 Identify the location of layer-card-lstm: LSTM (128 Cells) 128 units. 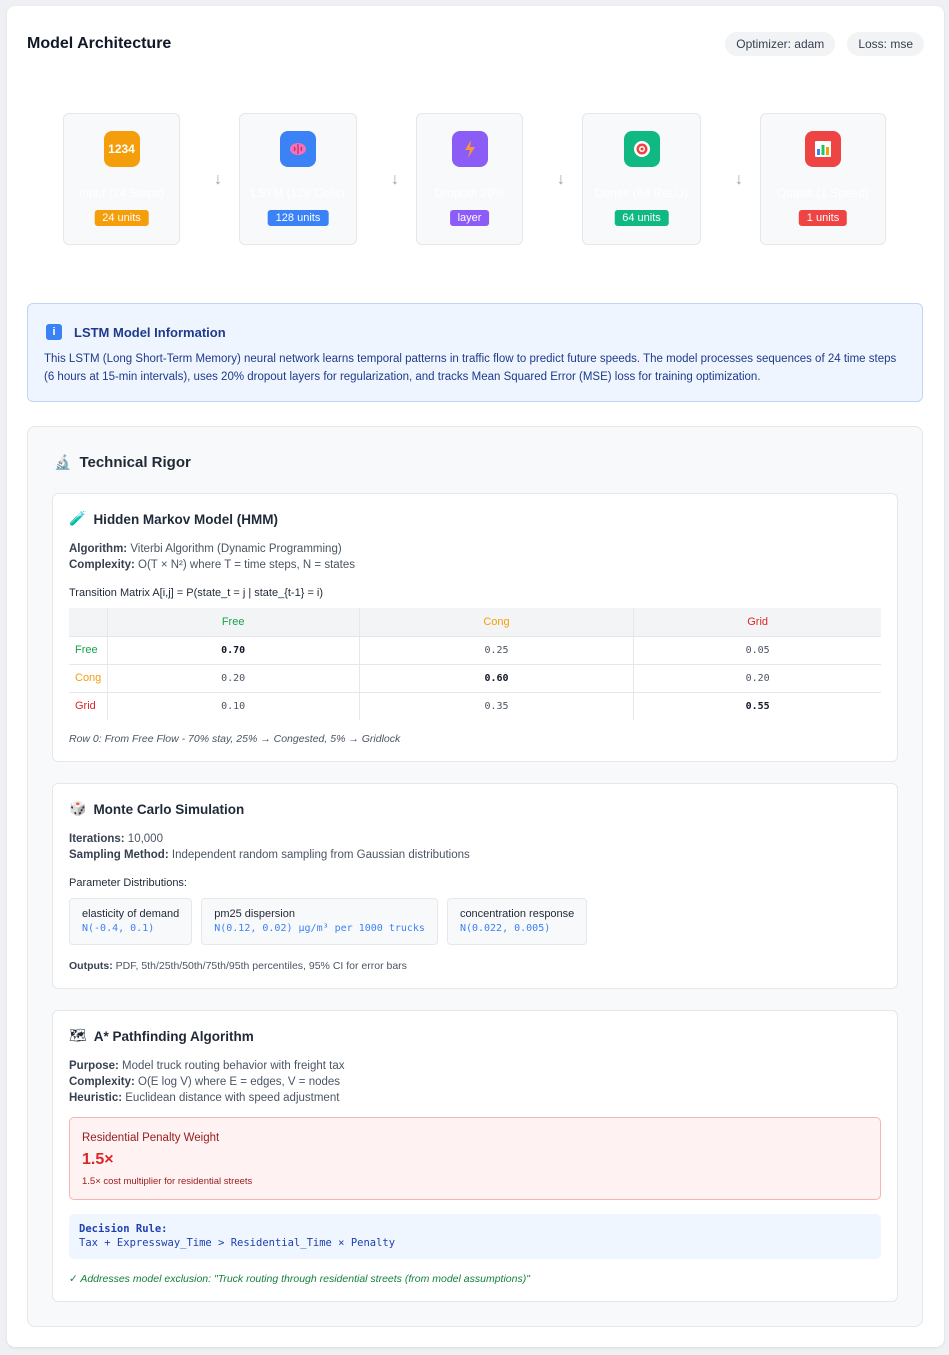
(298, 179).